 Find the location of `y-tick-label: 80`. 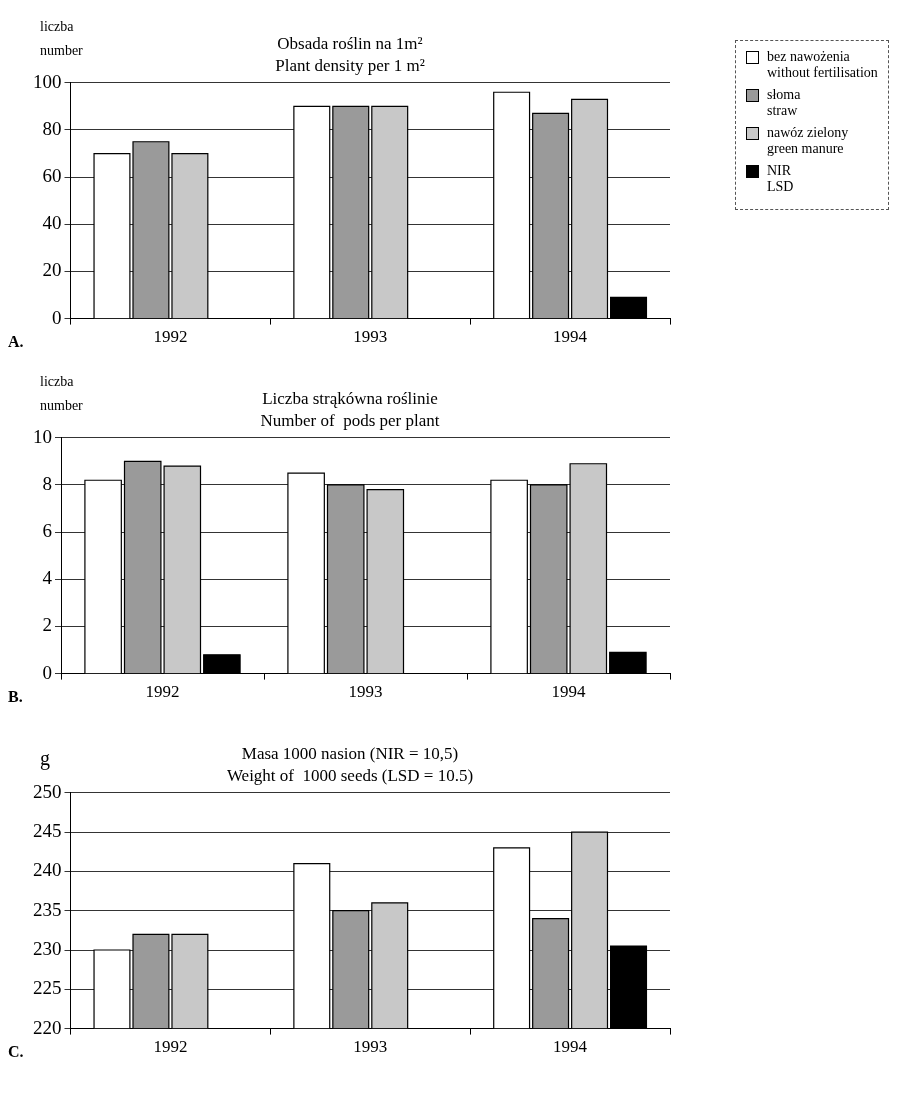

y-tick-label: 80 is located at coordinates (52, 128).